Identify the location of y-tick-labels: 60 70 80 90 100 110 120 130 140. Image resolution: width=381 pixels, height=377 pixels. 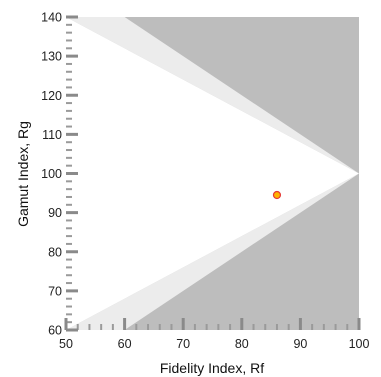
(51, 174).